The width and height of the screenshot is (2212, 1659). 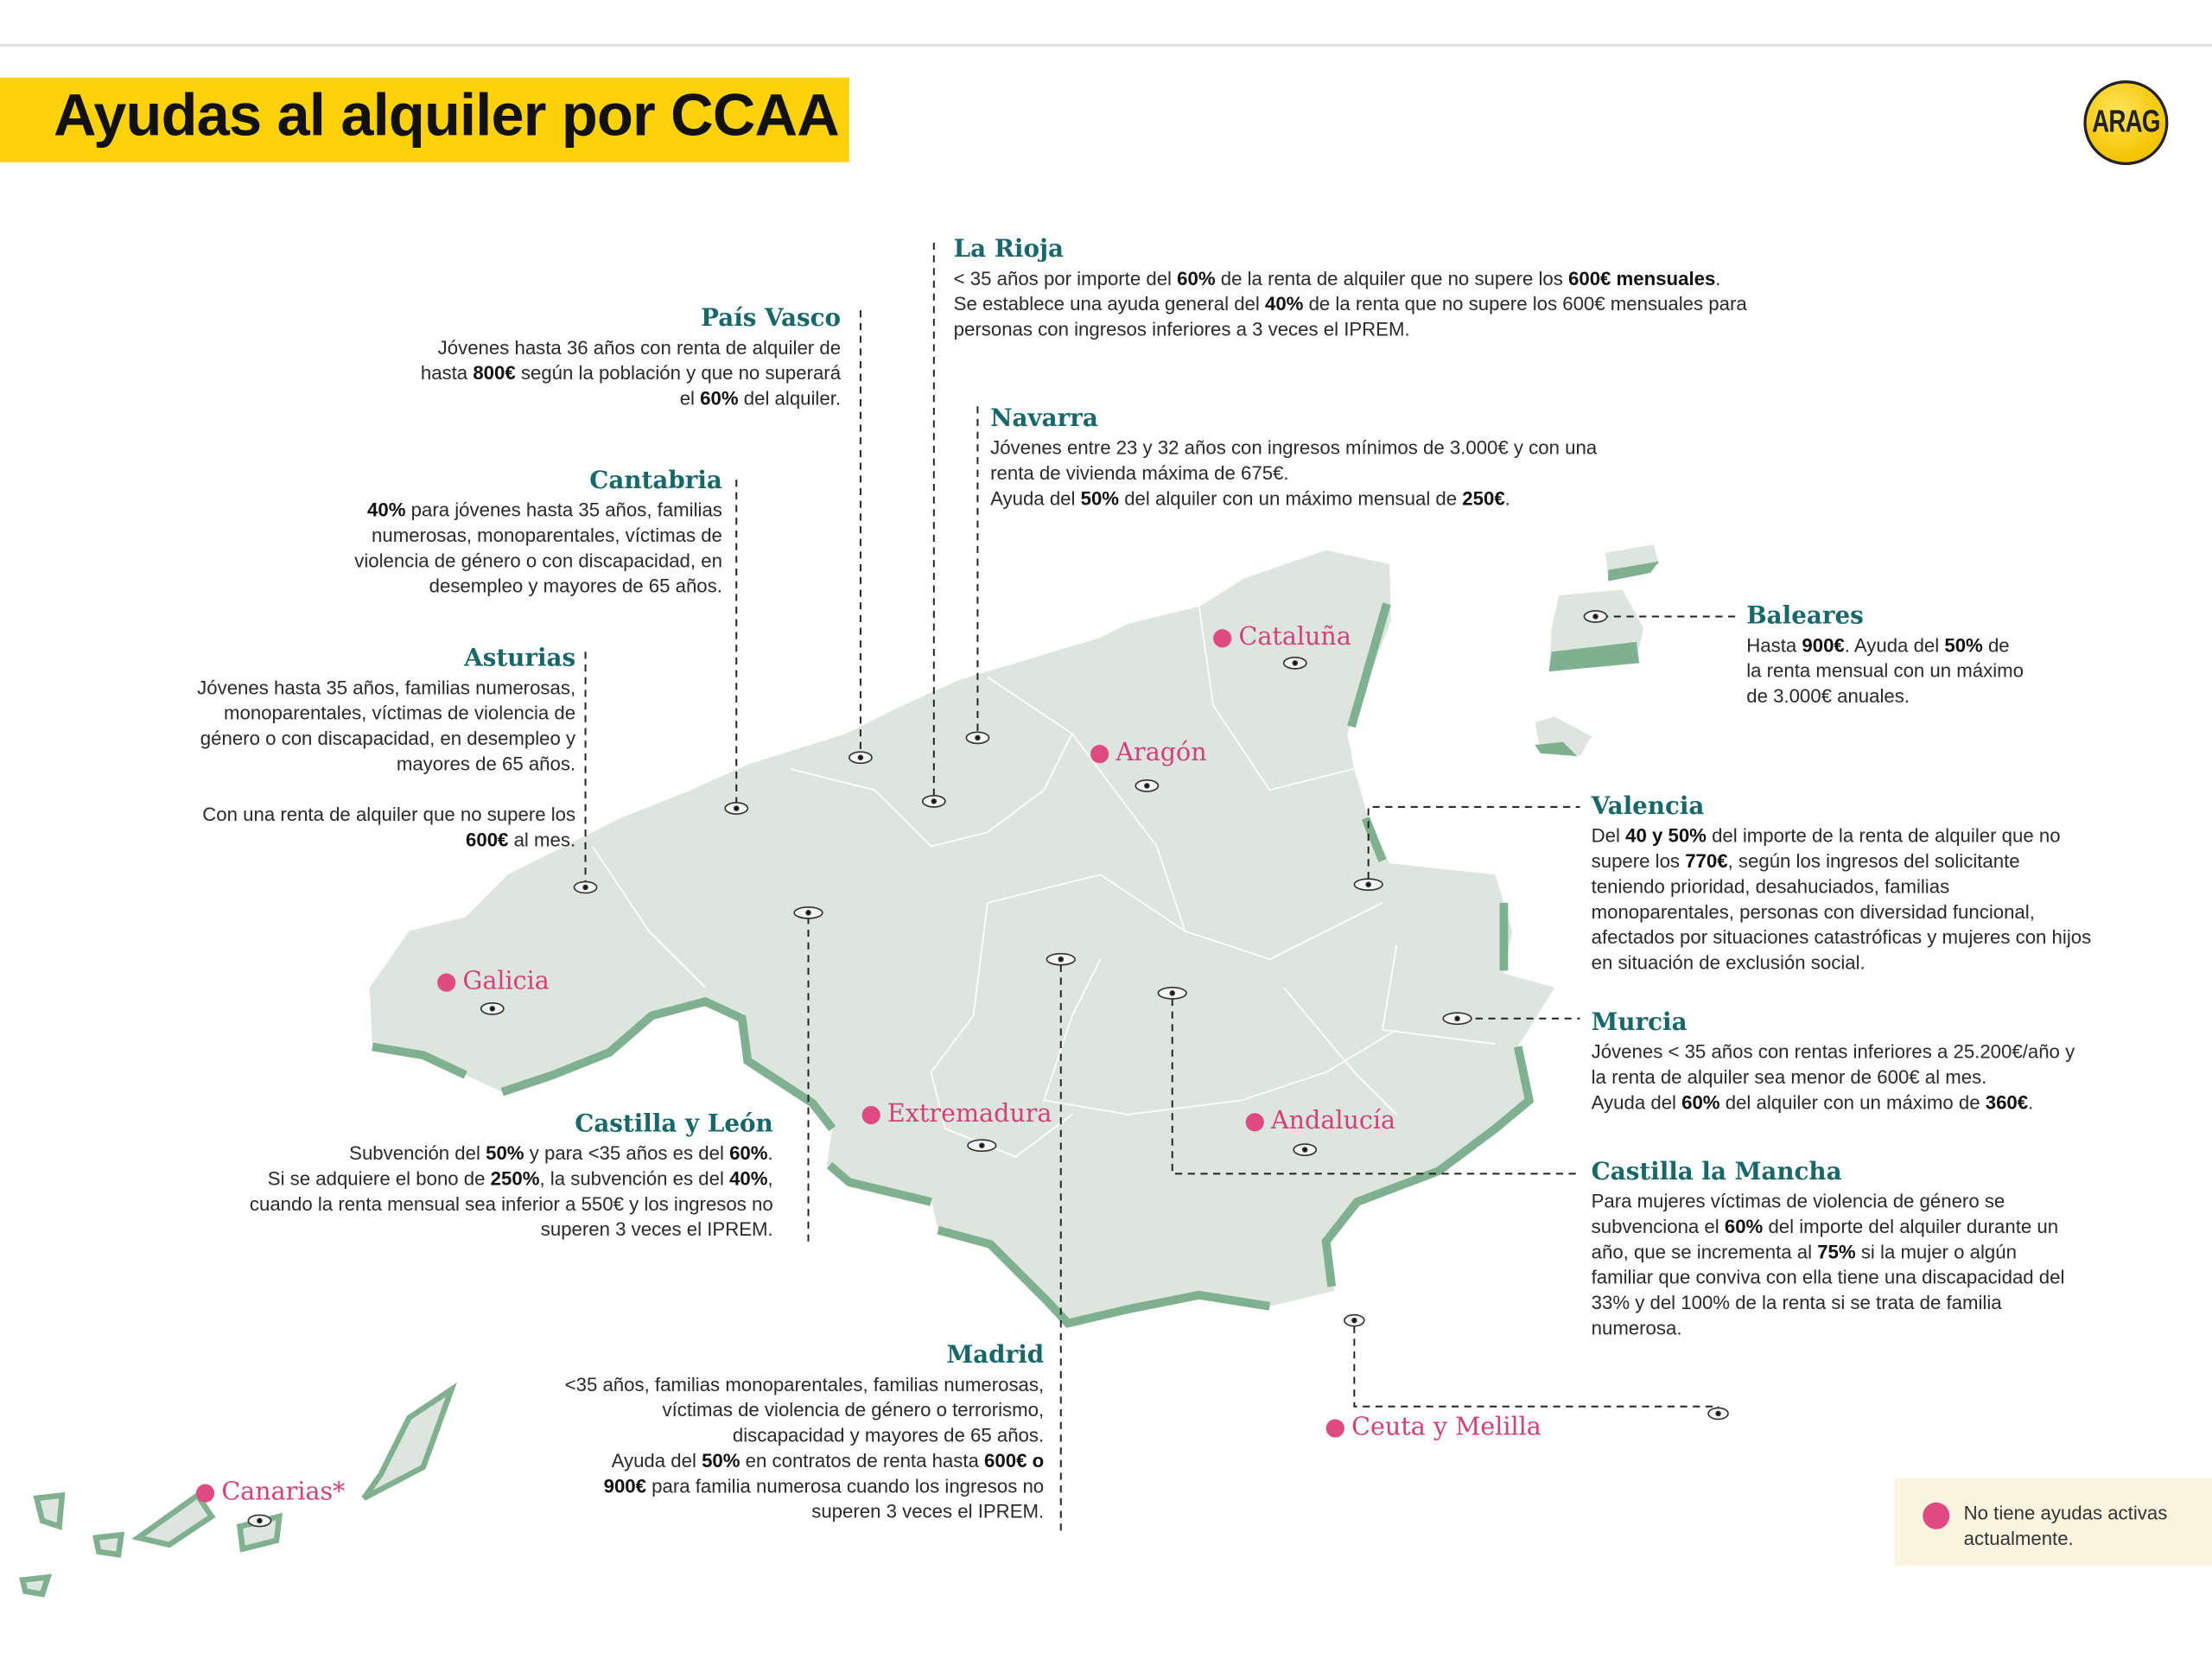 I want to click on text-segment: . Ayuda del, so click(x=1894, y=645).